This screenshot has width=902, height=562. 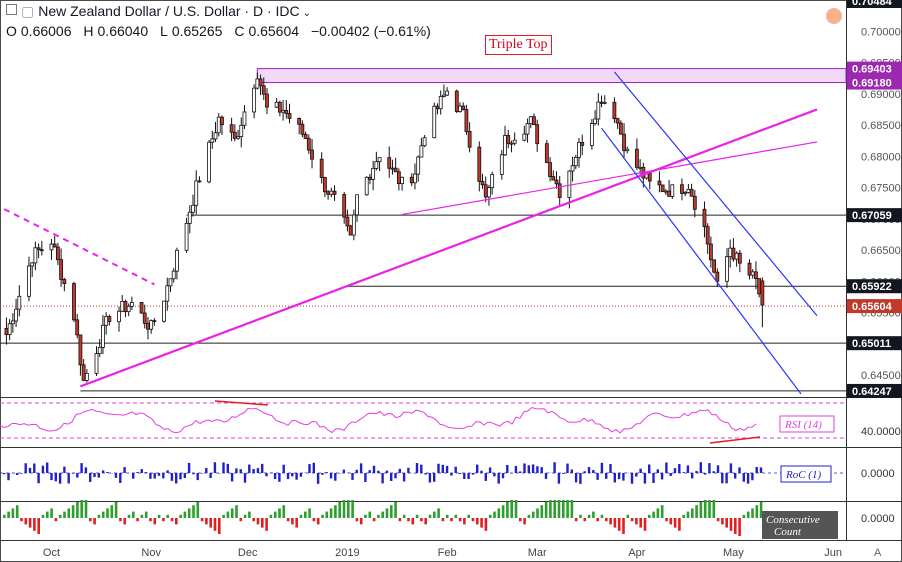 What do you see at coordinates (872, 4) in the screenshot?
I see `price-tag: 0.70484` at bounding box center [872, 4].